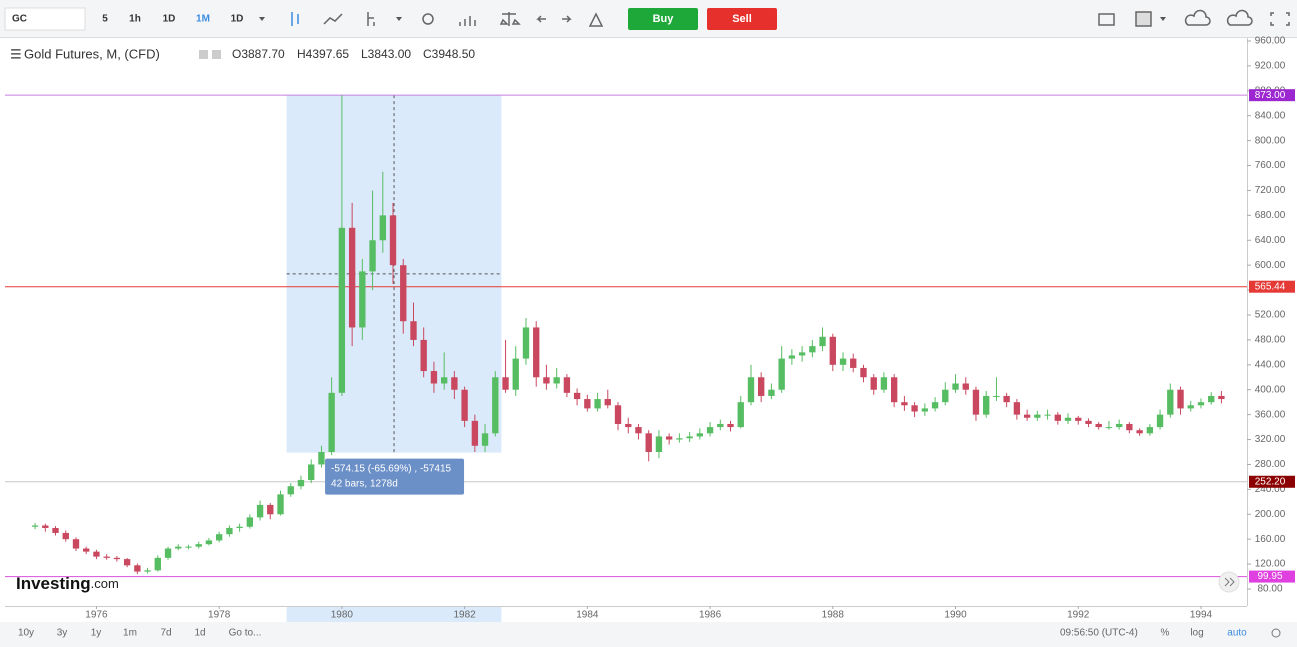  I want to click on cloud-save-icon, so click(1239, 17).